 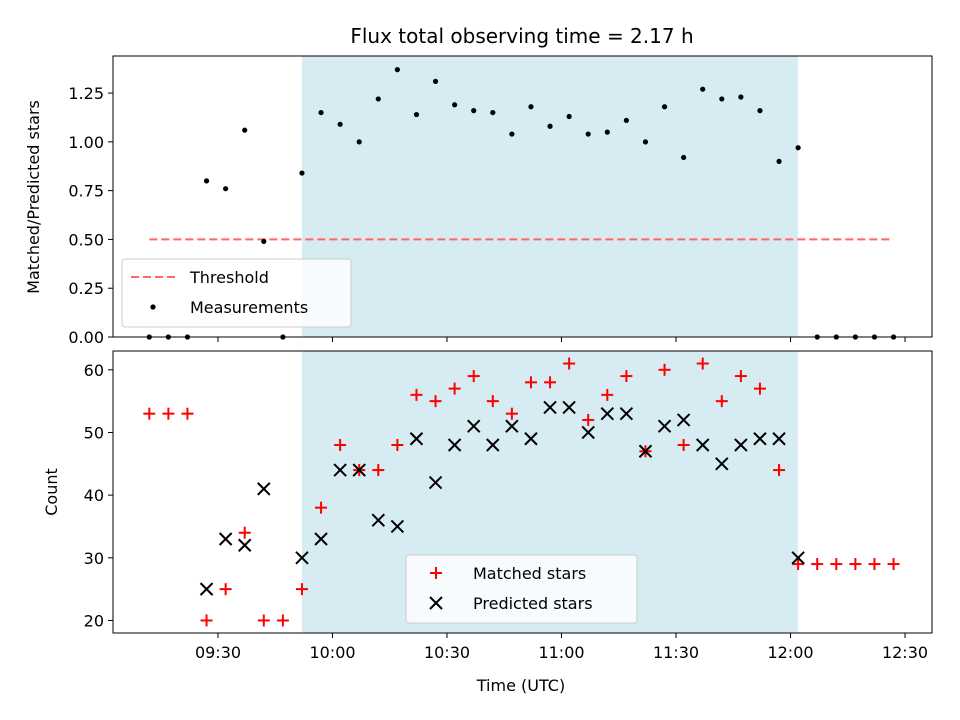 I want to click on measurements-legend-label: Measurements, so click(x=249, y=307).